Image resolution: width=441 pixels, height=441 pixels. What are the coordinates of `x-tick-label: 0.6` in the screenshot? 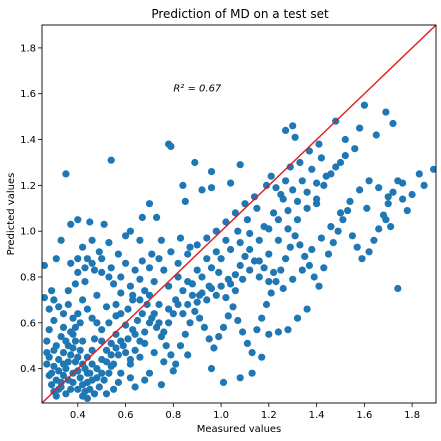 It's located at (126, 415).